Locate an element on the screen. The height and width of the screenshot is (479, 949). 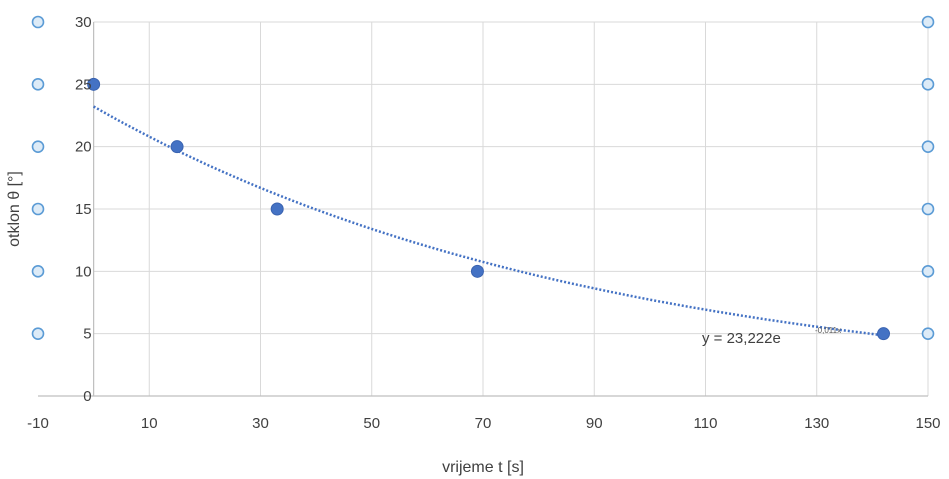
x-axis-title: vrijeme t [s] is located at coordinates (483, 467).